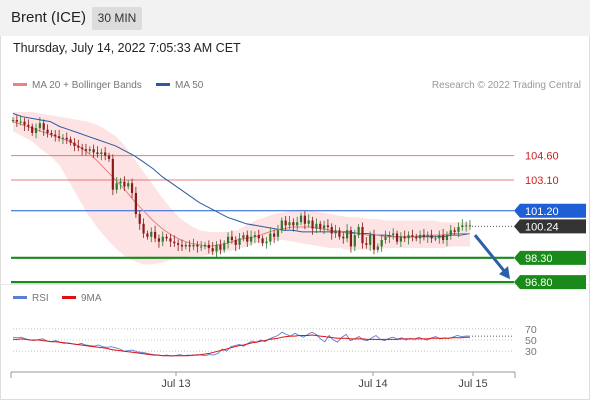  What do you see at coordinates (241, 344) in the screenshot?
I see `rsi-line` at bounding box center [241, 344].